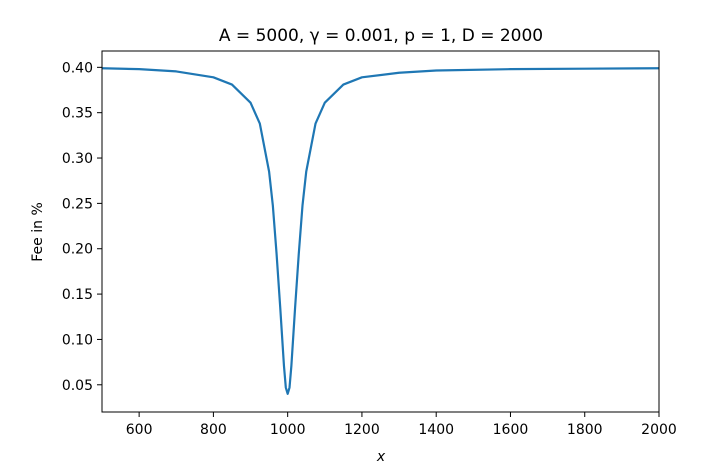 The image size is (704, 474). What do you see at coordinates (381, 36) in the screenshot?
I see `chart-title: A = 5000, γ = 0.001, p = 1, D = 2000` at bounding box center [381, 36].